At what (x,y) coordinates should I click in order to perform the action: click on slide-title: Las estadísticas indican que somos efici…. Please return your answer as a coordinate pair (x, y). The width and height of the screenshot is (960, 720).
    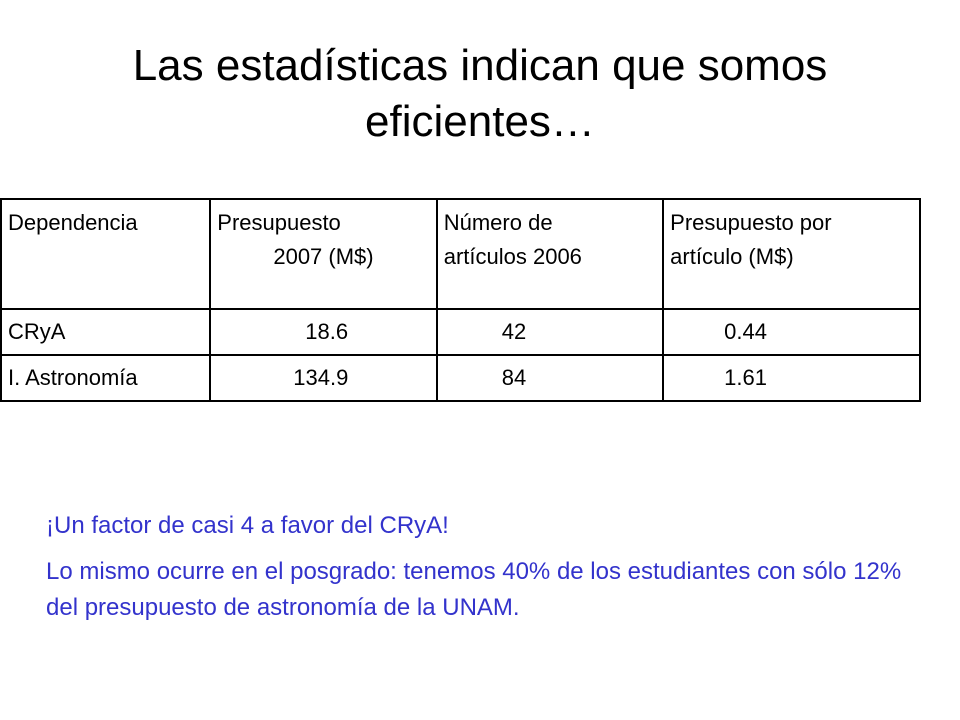
    Looking at the image, I should click on (480, 94).